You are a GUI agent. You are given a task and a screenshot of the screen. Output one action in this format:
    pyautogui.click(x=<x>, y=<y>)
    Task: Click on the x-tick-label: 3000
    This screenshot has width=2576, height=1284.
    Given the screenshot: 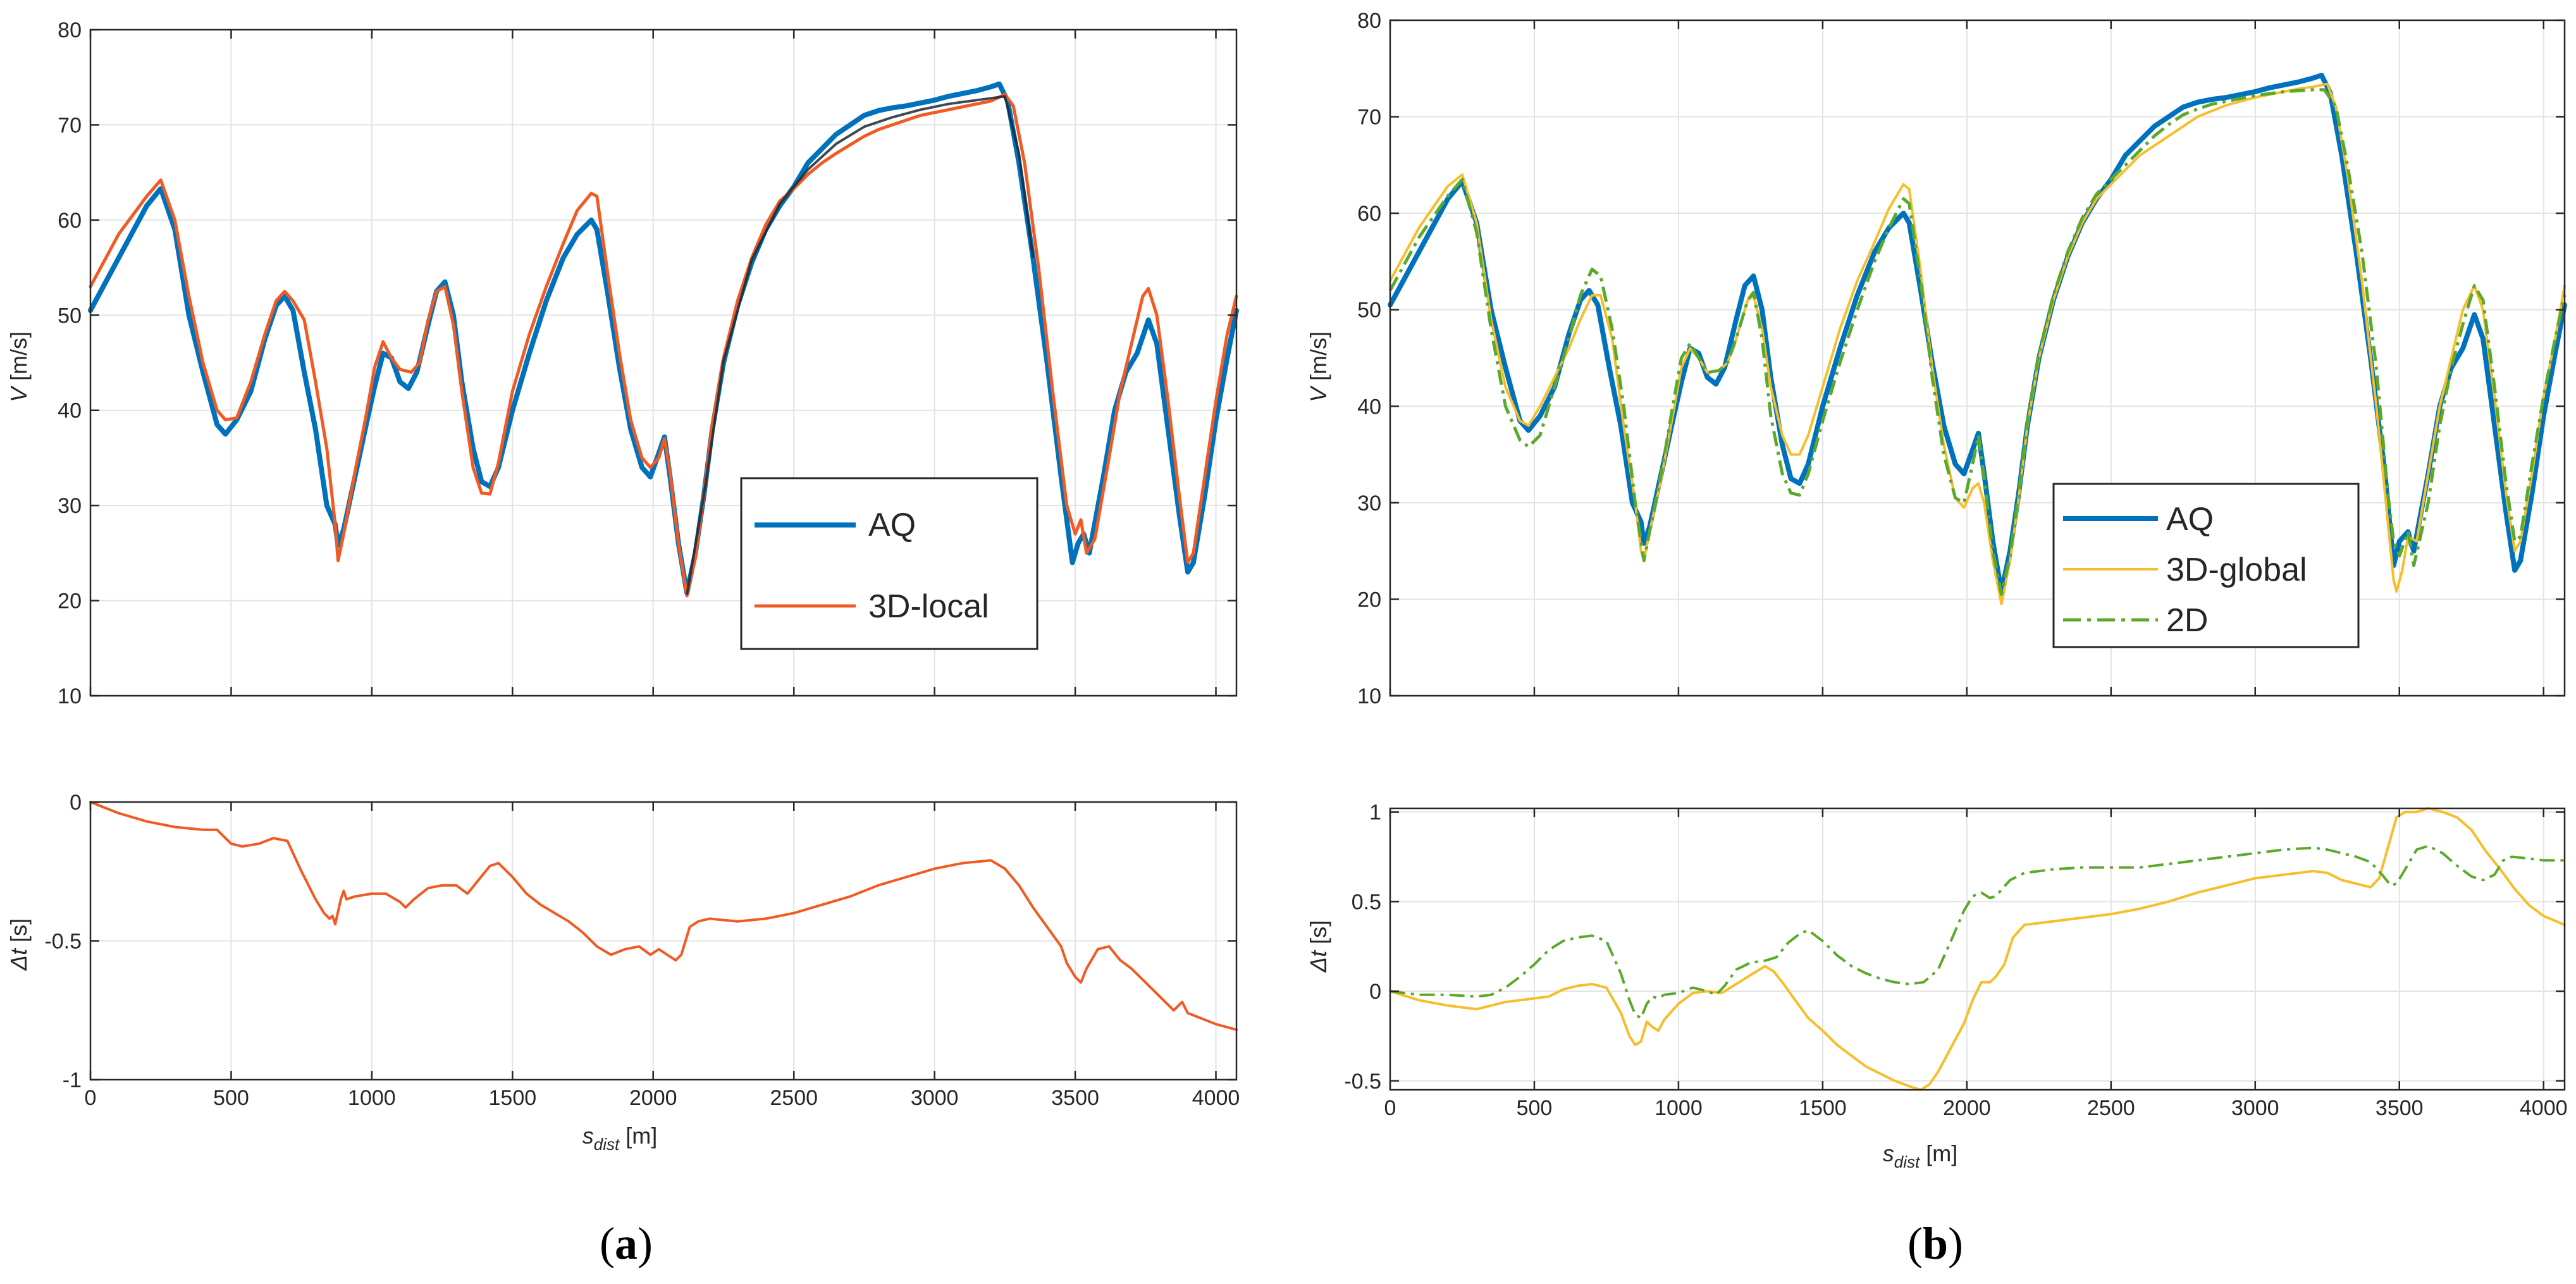 What is the action you would take?
    pyautogui.click(x=2255, y=1108)
    